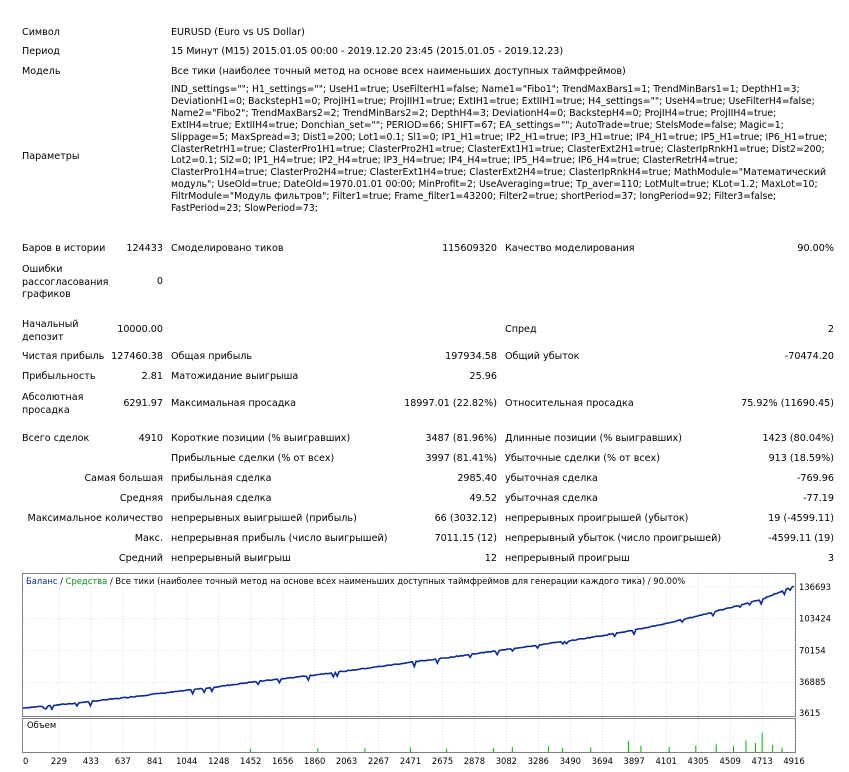 The height and width of the screenshot is (772, 849). I want to click on x-tick-label: 0, so click(25, 761).